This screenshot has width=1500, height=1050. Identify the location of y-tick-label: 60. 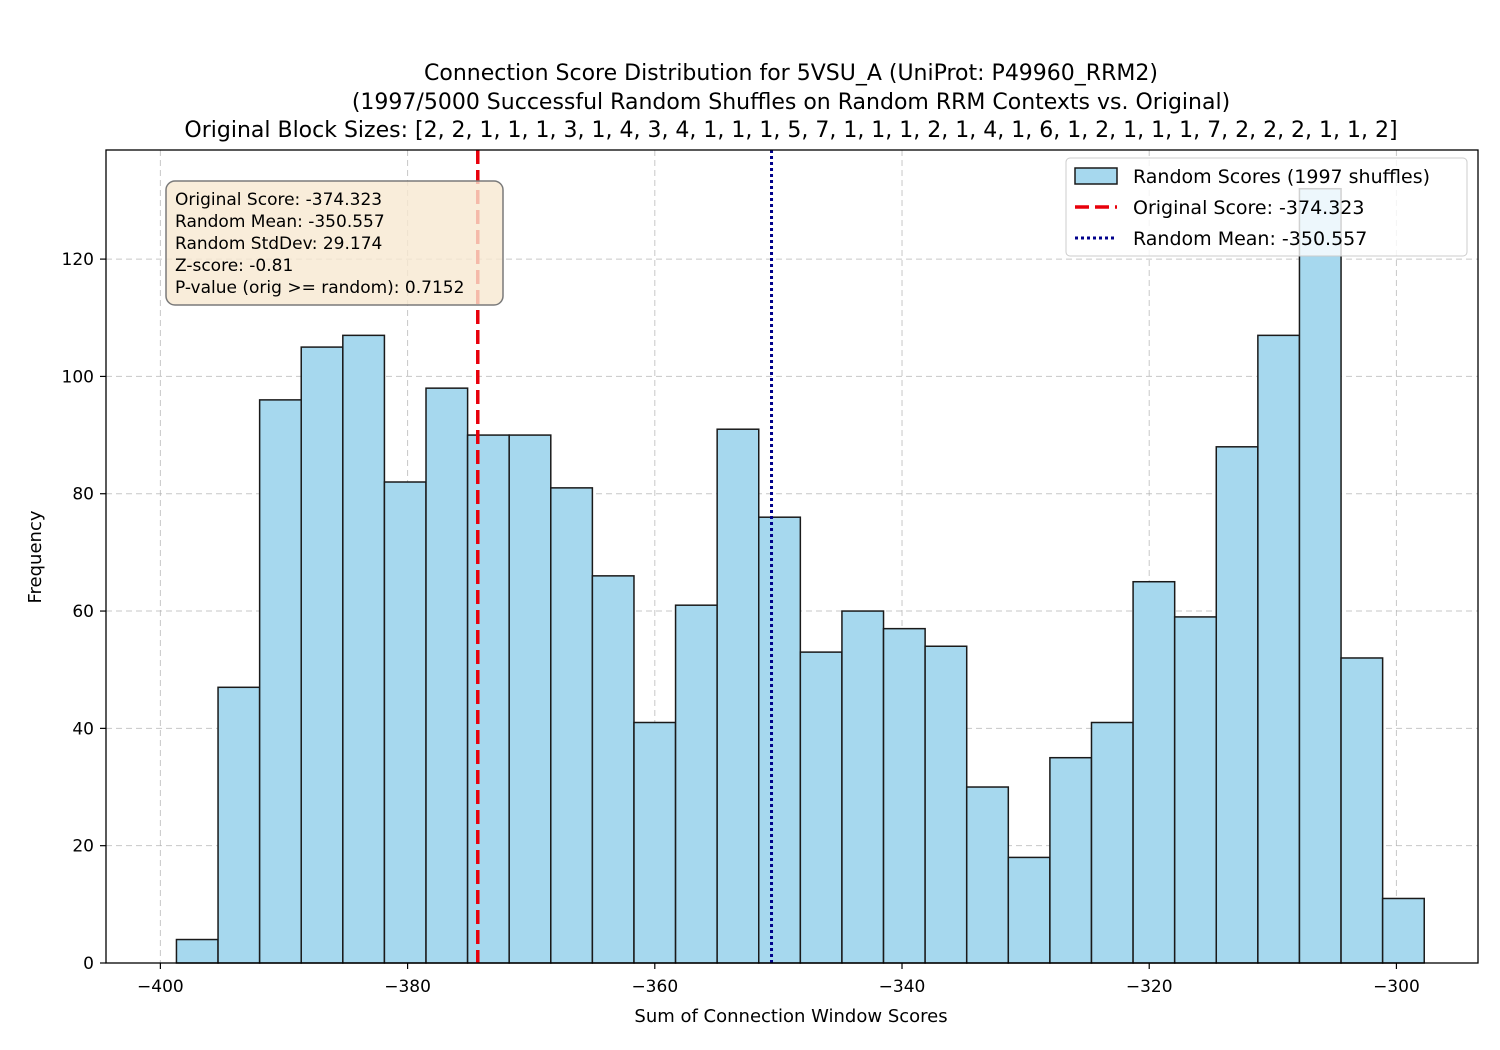
(83, 612).